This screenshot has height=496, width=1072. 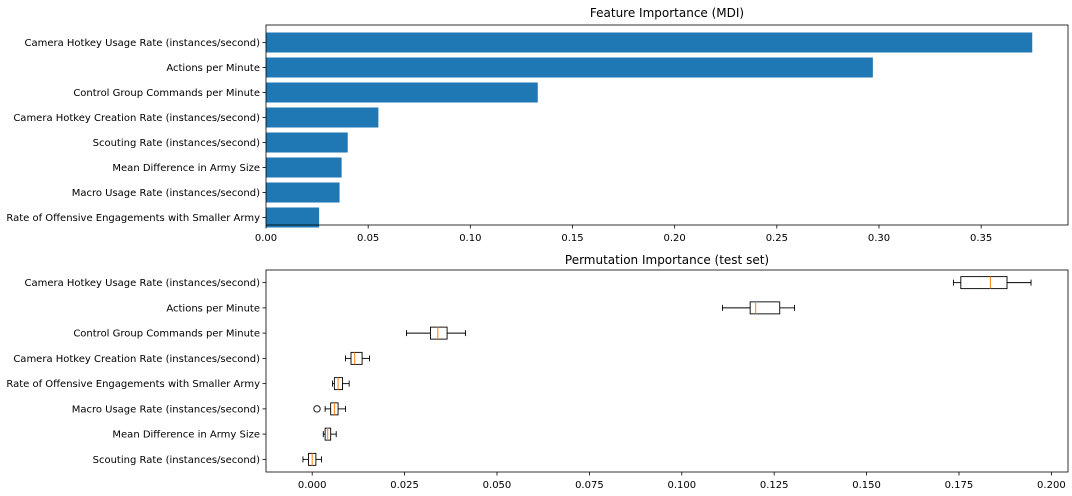 I want to click on permutation-chart-title: Permutation Importance (test set), so click(x=667, y=260).